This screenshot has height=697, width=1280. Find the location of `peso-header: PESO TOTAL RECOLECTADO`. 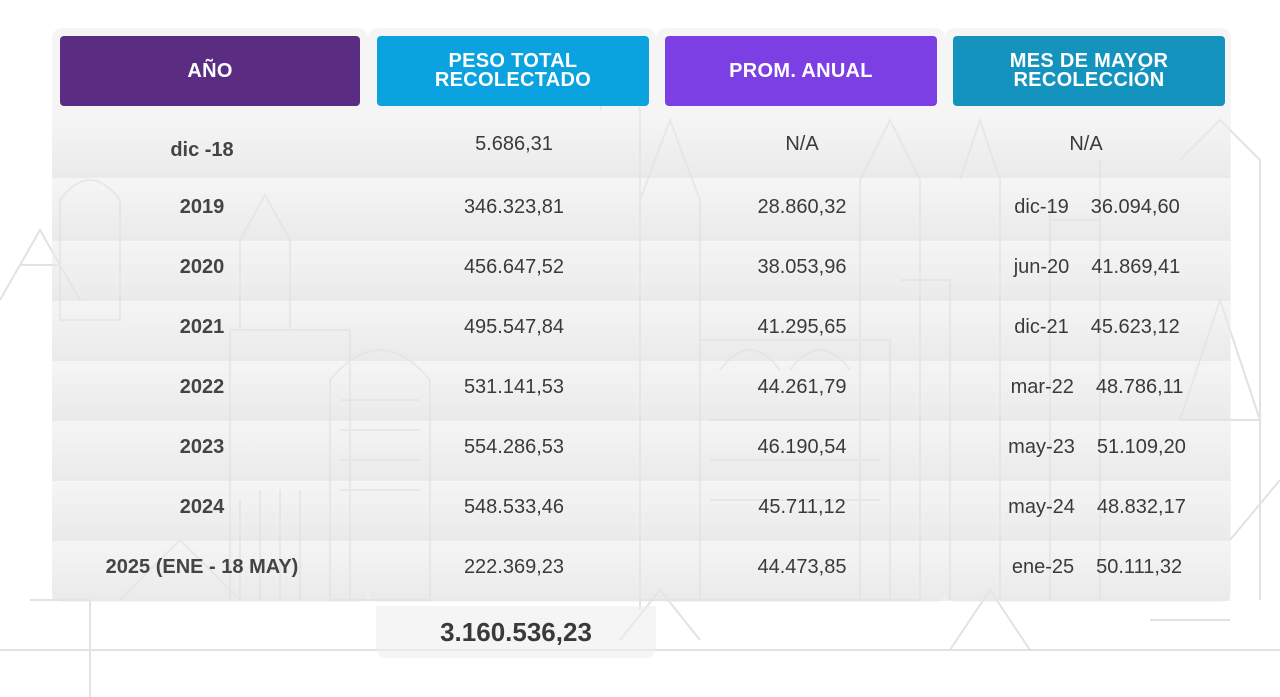

peso-header: PESO TOTAL RECOLECTADO is located at coordinates (513, 71).